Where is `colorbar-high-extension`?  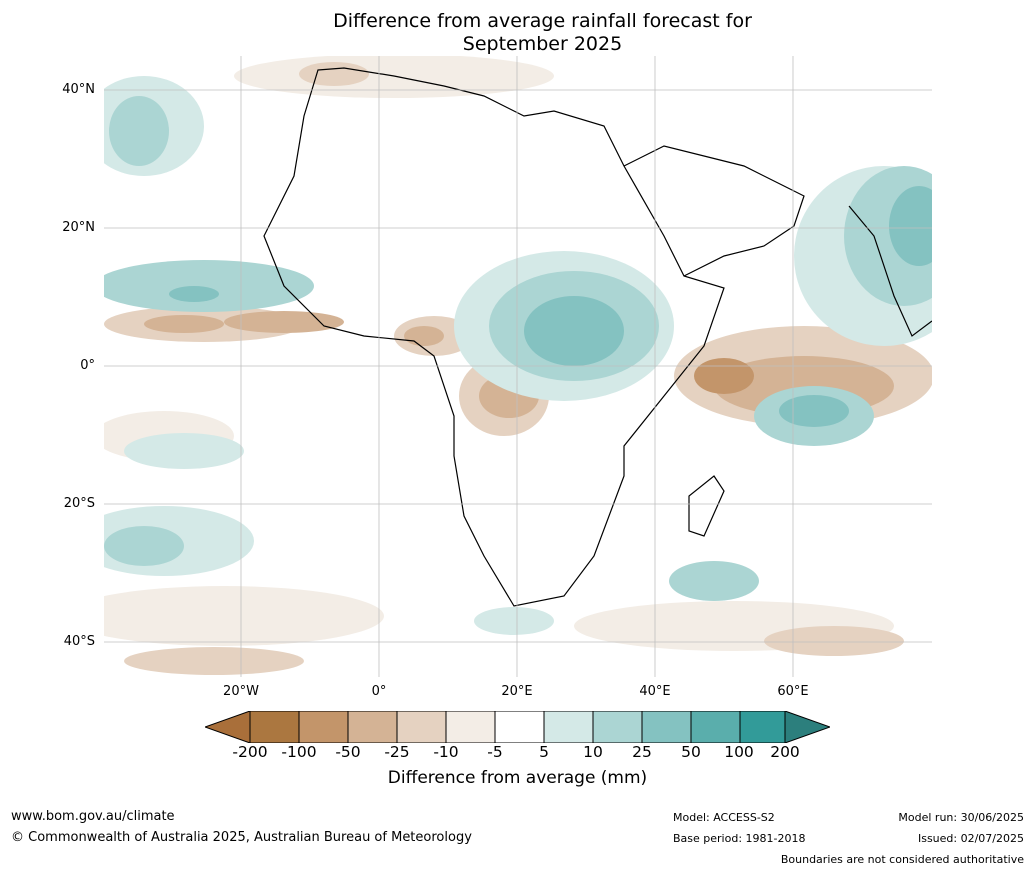 colorbar-high-extension is located at coordinates (807, 727).